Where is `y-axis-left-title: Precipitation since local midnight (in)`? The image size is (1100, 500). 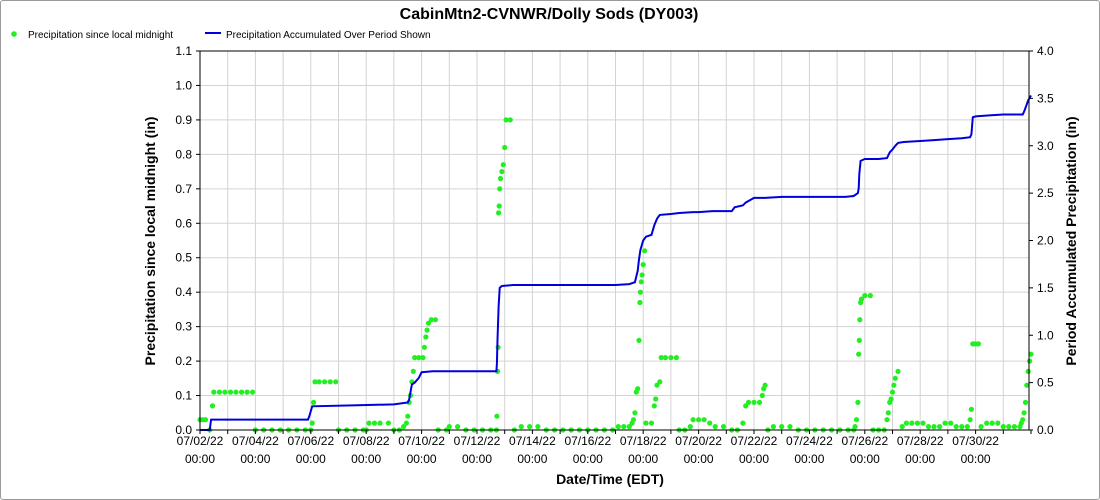
y-axis-left-title: Precipitation since local midnight (in) is located at coordinates (150, 241).